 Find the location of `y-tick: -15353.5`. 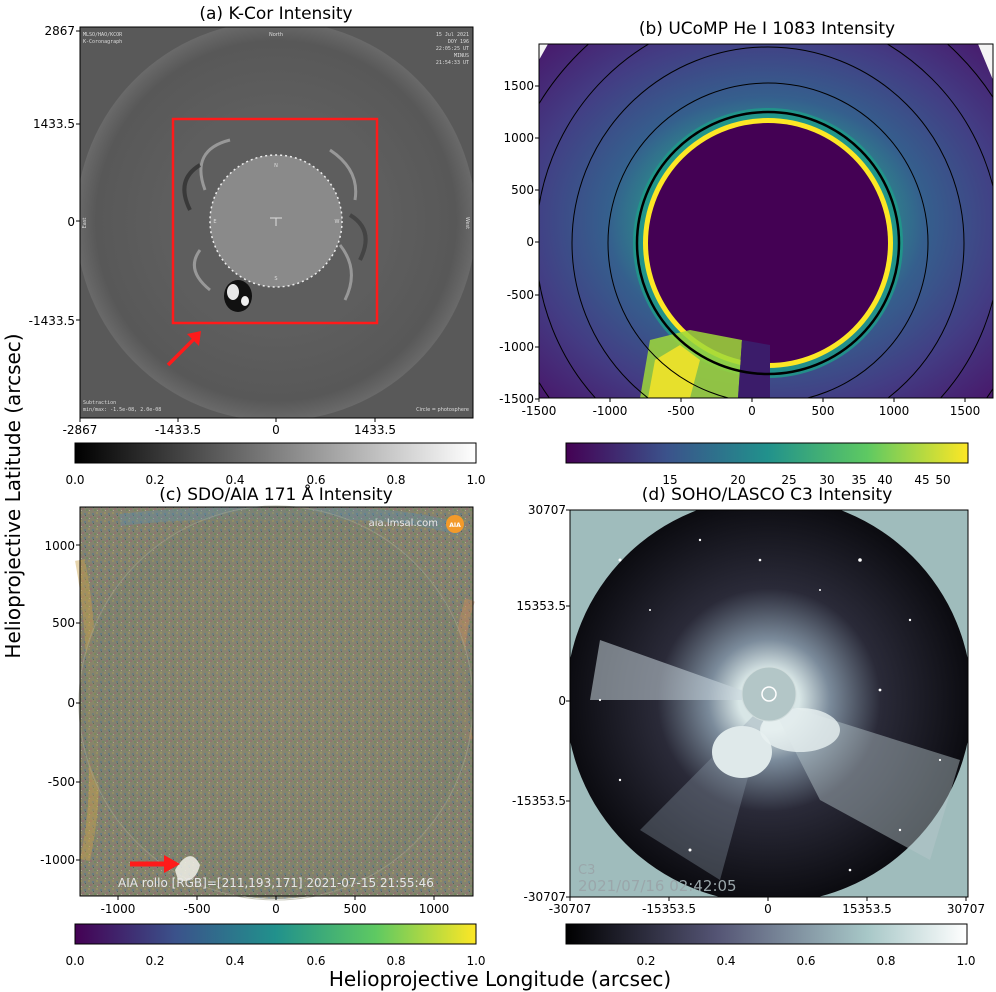

y-tick: -15353.5 is located at coordinates (539, 801).